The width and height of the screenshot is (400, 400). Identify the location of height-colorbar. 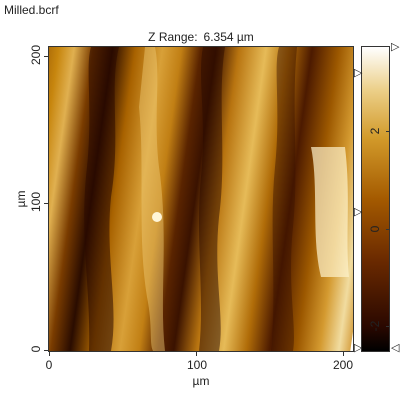
(375, 199).